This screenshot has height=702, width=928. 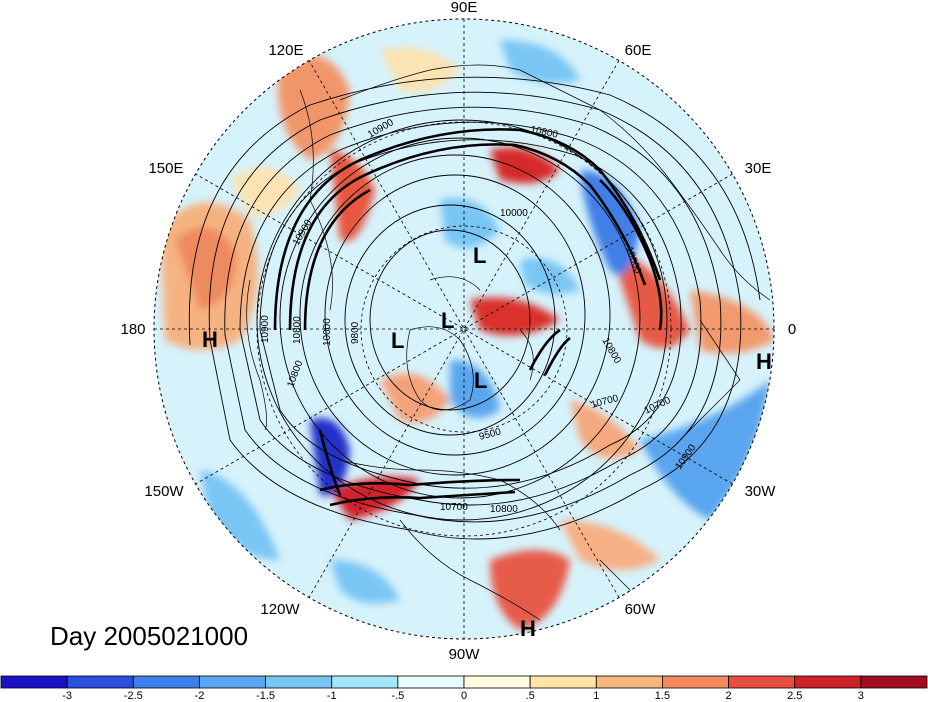 I want to click on lon-label-90e: 90E, so click(x=464, y=8).